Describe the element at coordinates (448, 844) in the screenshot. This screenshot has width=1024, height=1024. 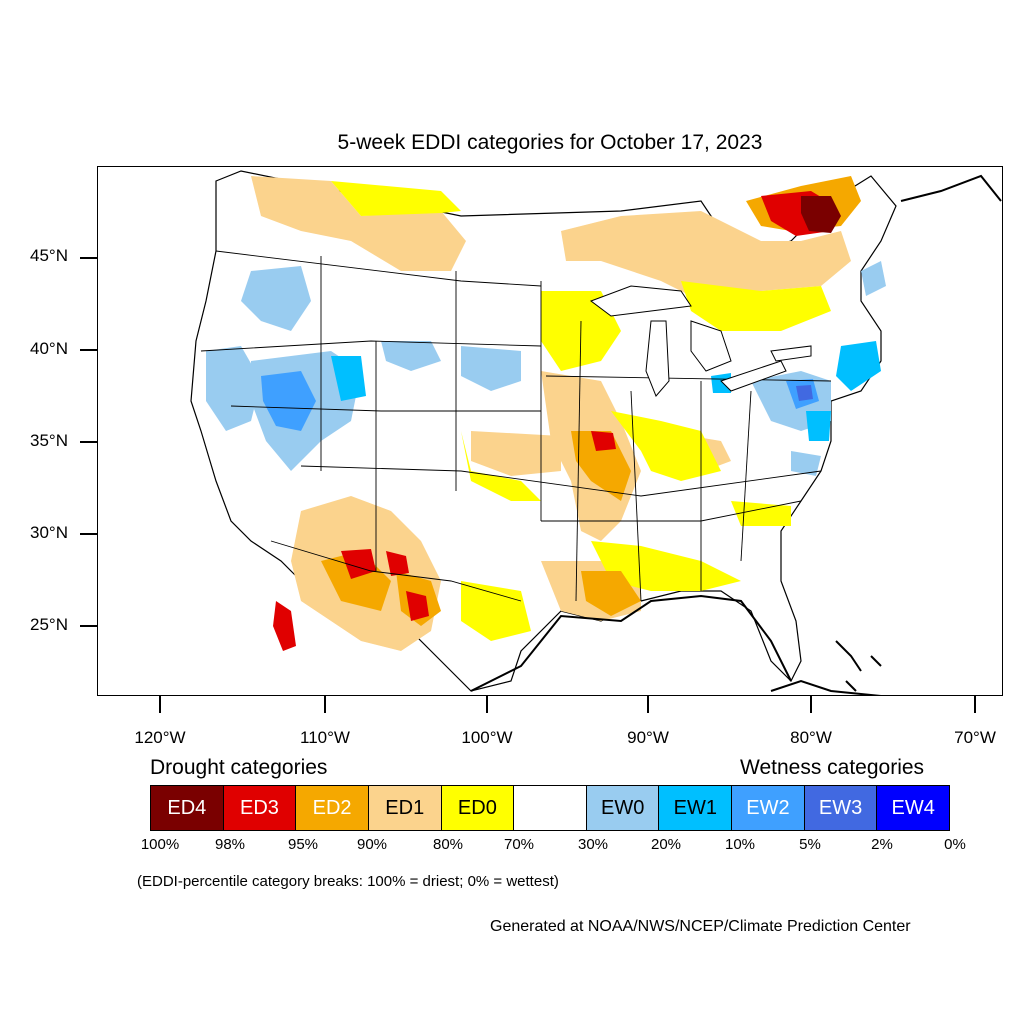
I see `break-label: 80%` at that location.